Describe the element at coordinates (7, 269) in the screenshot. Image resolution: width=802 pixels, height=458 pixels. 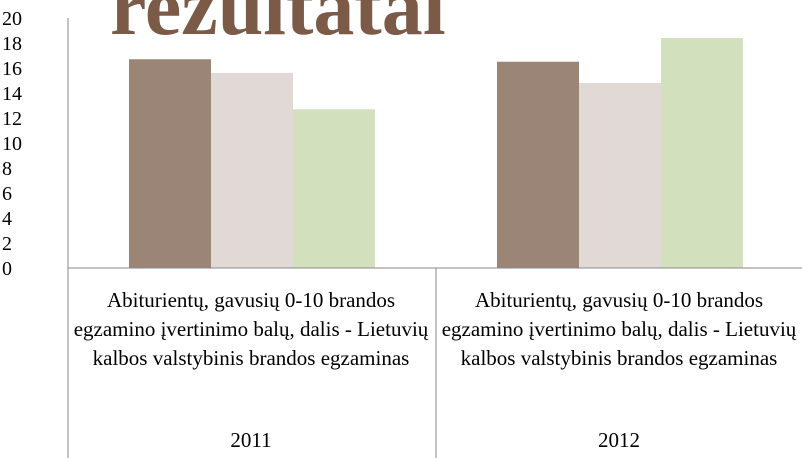
I see `y-tick-label: 0` at that location.